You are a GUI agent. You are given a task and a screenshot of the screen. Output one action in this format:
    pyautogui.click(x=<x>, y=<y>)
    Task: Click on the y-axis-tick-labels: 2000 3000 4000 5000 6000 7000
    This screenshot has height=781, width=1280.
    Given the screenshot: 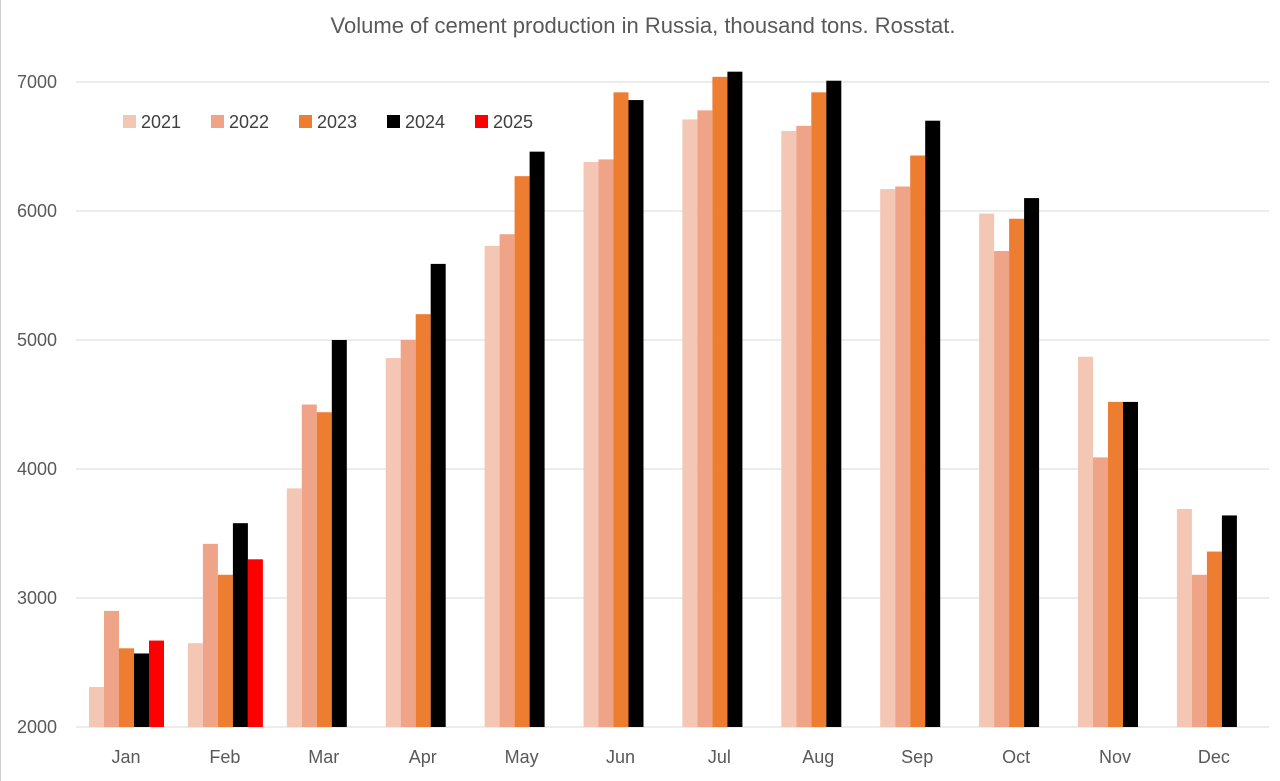 What is the action you would take?
    pyautogui.click(x=37, y=404)
    